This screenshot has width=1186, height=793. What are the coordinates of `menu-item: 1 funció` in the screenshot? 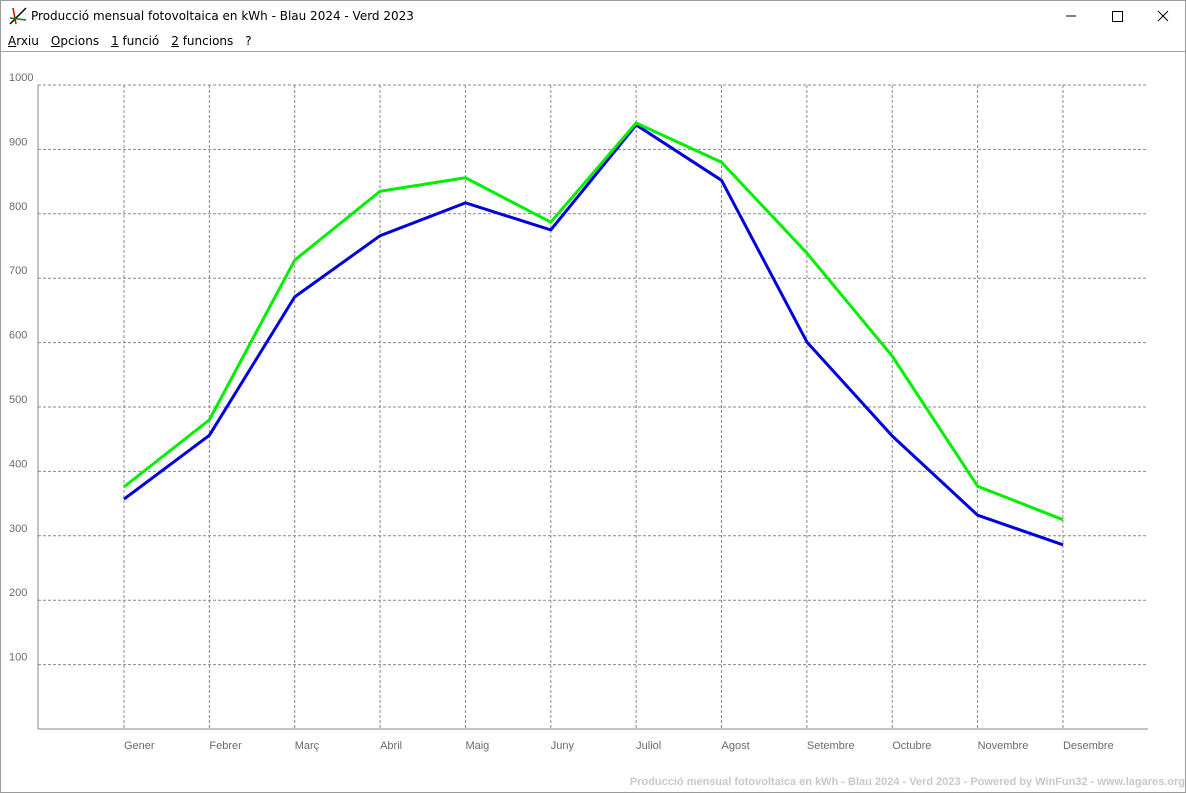 It's located at (135, 41).